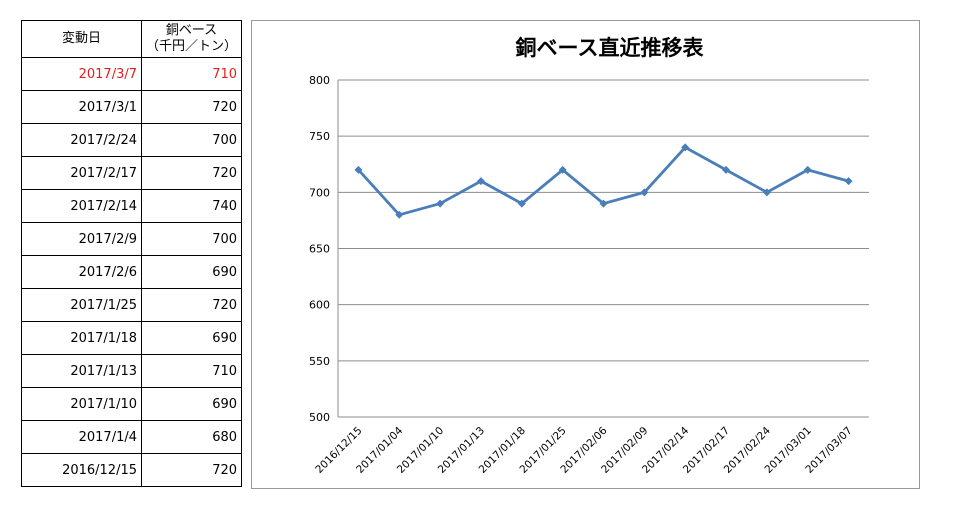 The height and width of the screenshot is (506, 956). I want to click on table-header-row: 変動日 銅ベース （千円／トン）, so click(132, 39).